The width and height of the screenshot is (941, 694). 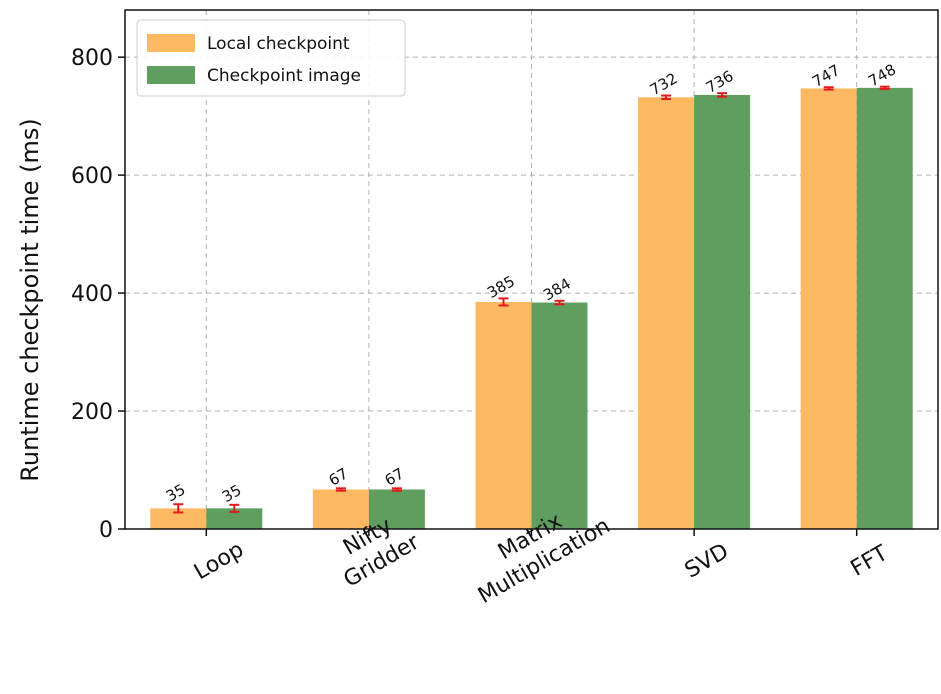 I want to click on y-tick-label: 400, so click(x=92, y=294).